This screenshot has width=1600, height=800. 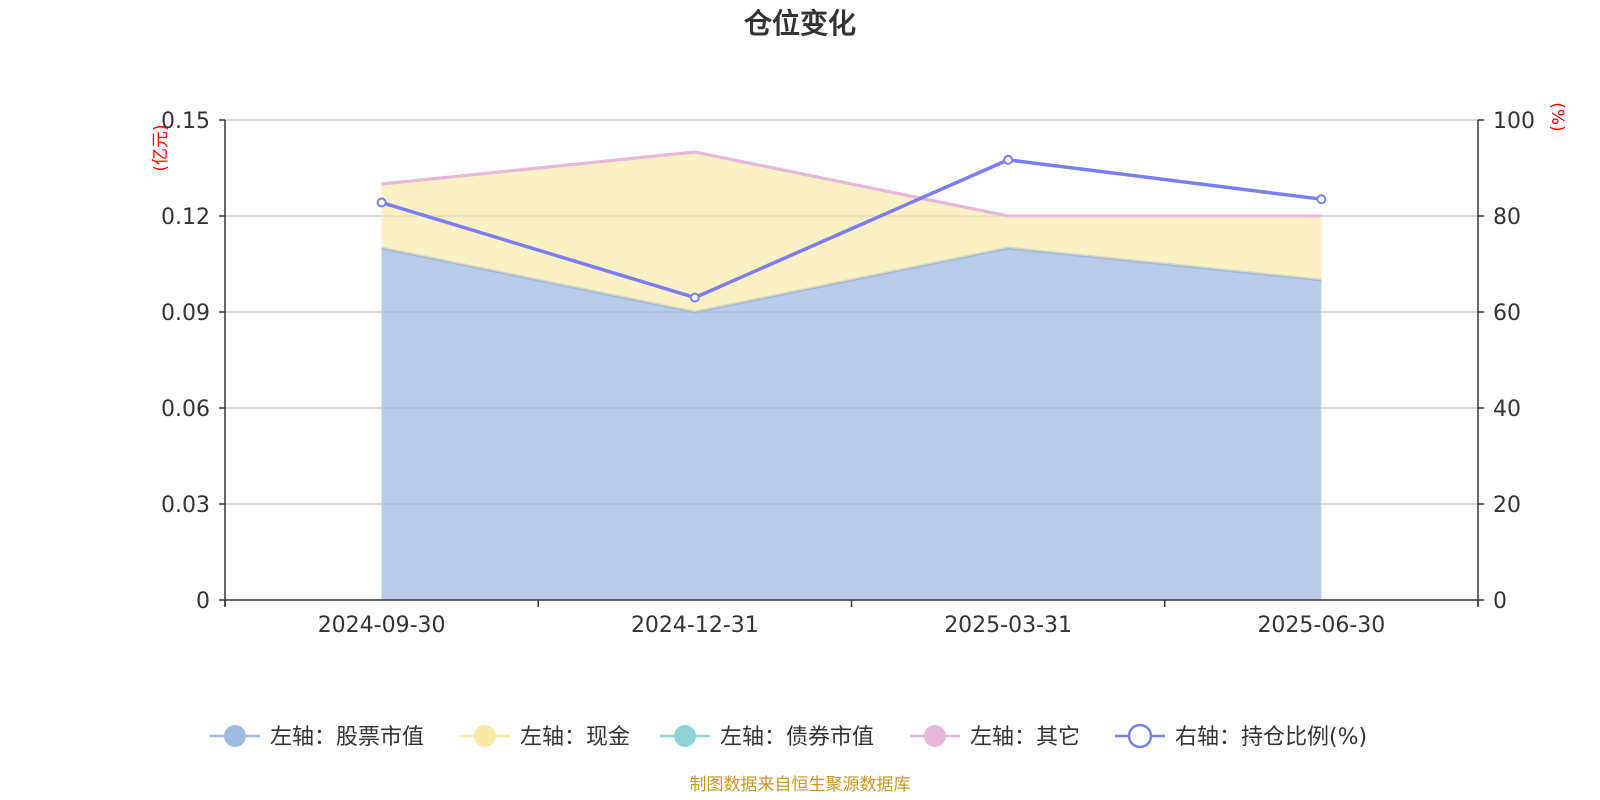 What do you see at coordinates (800, 23) in the screenshot?
I see `chart-title: 仓位变化` at bounding box center [800, 23].